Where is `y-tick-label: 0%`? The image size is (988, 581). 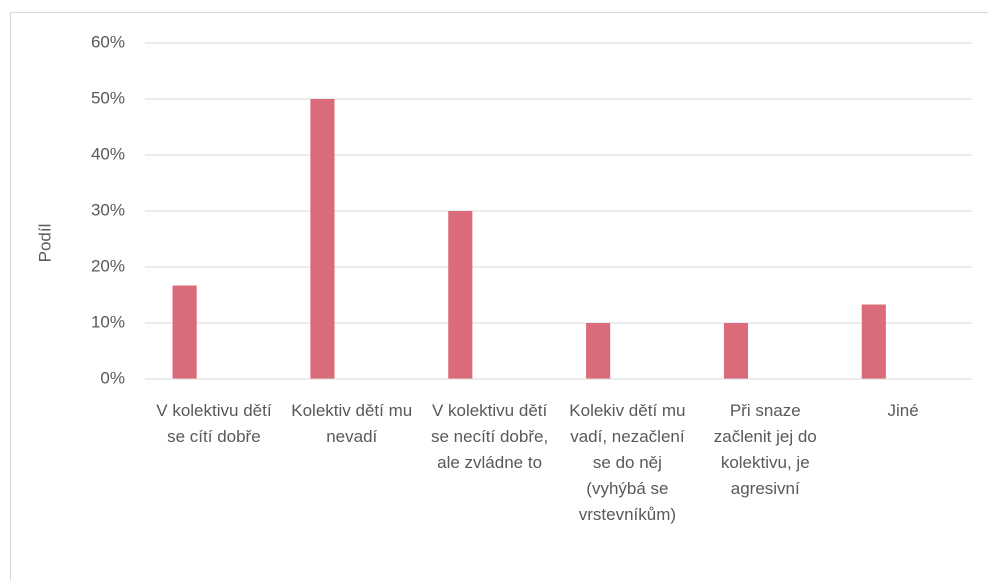 y-tick-label: 0% is located at coordinates (112, 377).